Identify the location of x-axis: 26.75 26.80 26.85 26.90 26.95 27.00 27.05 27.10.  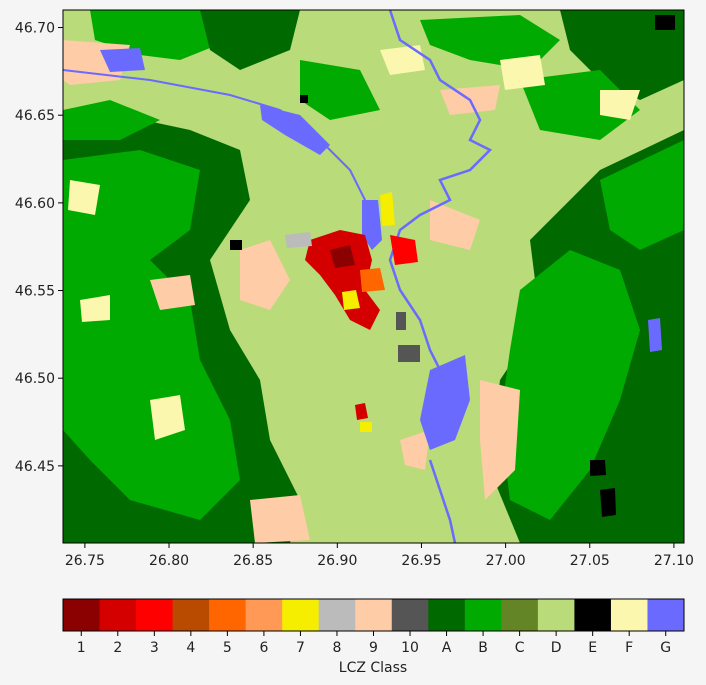
(379, 556).